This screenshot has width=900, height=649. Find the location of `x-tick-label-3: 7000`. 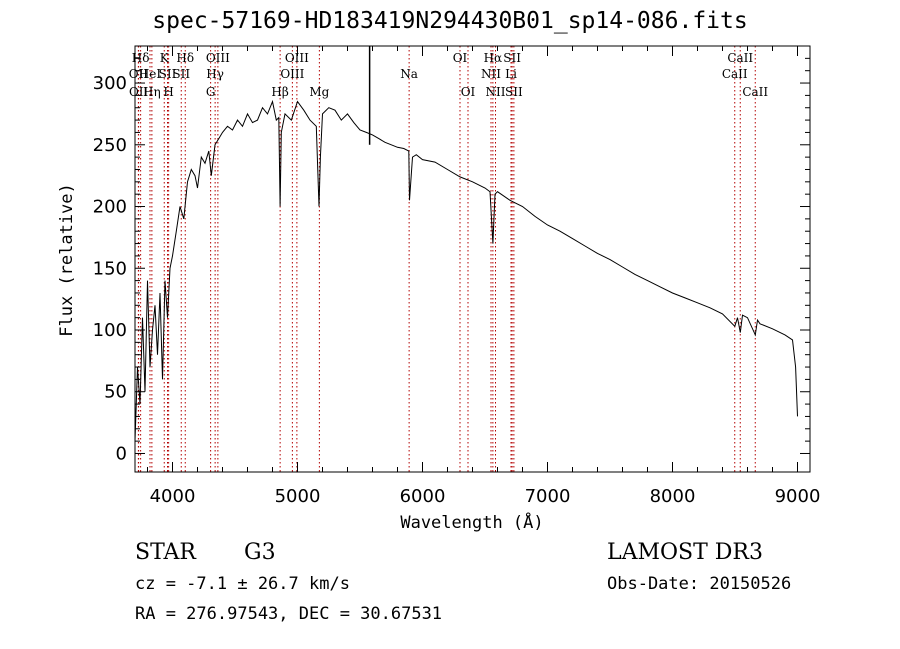

x-tick-label-3: 7000 is located at coordinates (548, 496).